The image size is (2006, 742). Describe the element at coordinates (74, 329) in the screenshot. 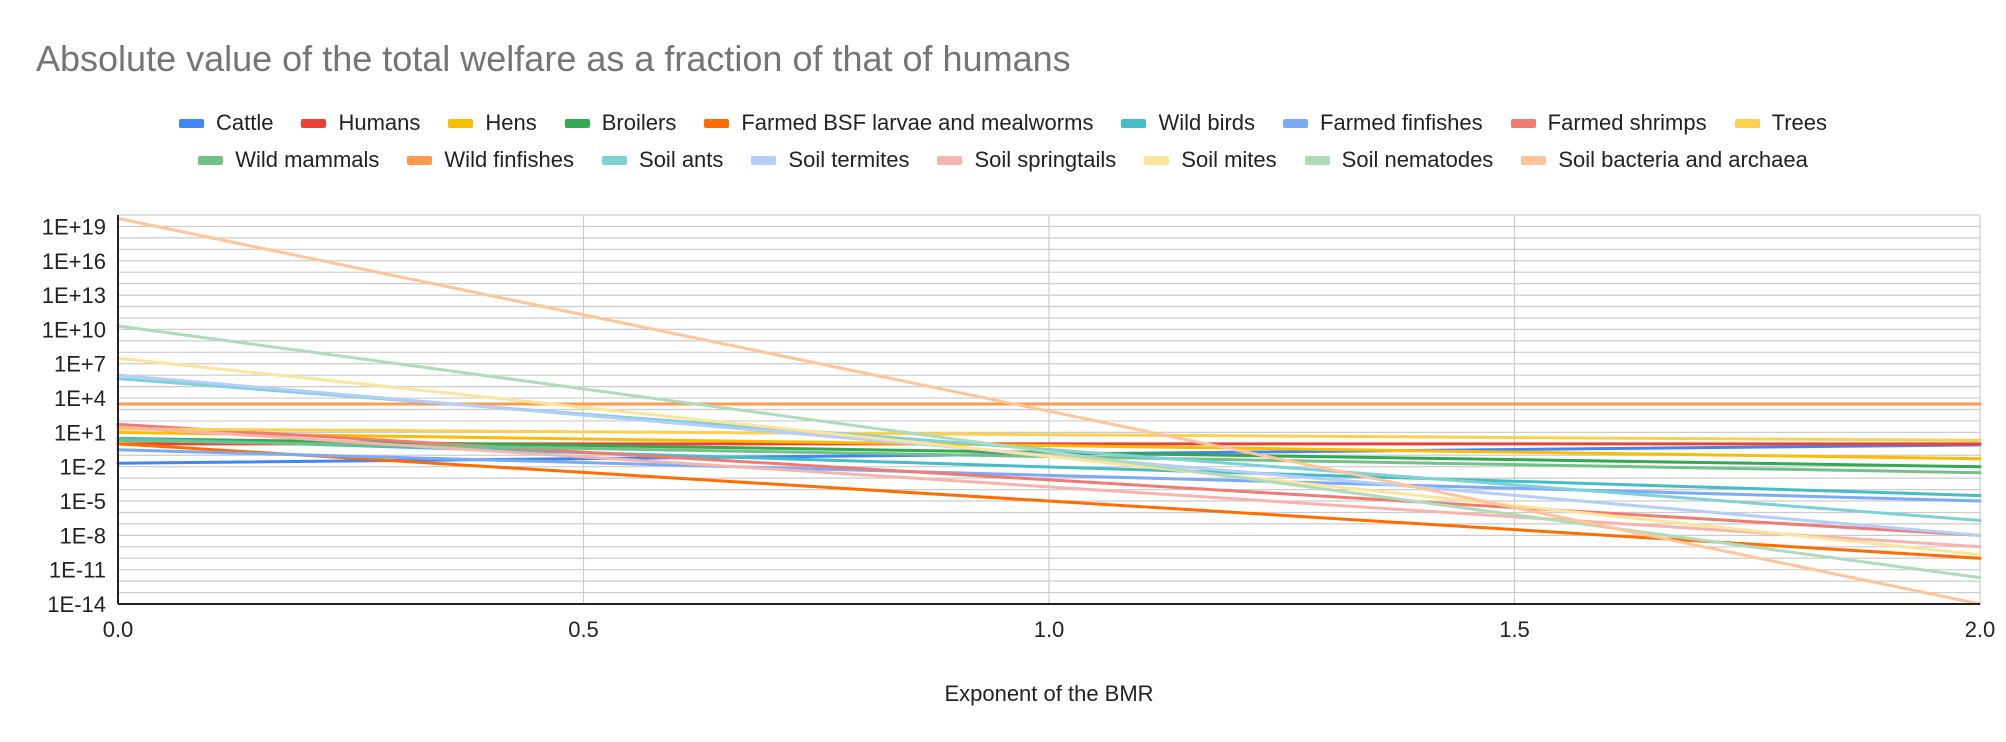

I see `y-tick-label: 1E+10` at that location.